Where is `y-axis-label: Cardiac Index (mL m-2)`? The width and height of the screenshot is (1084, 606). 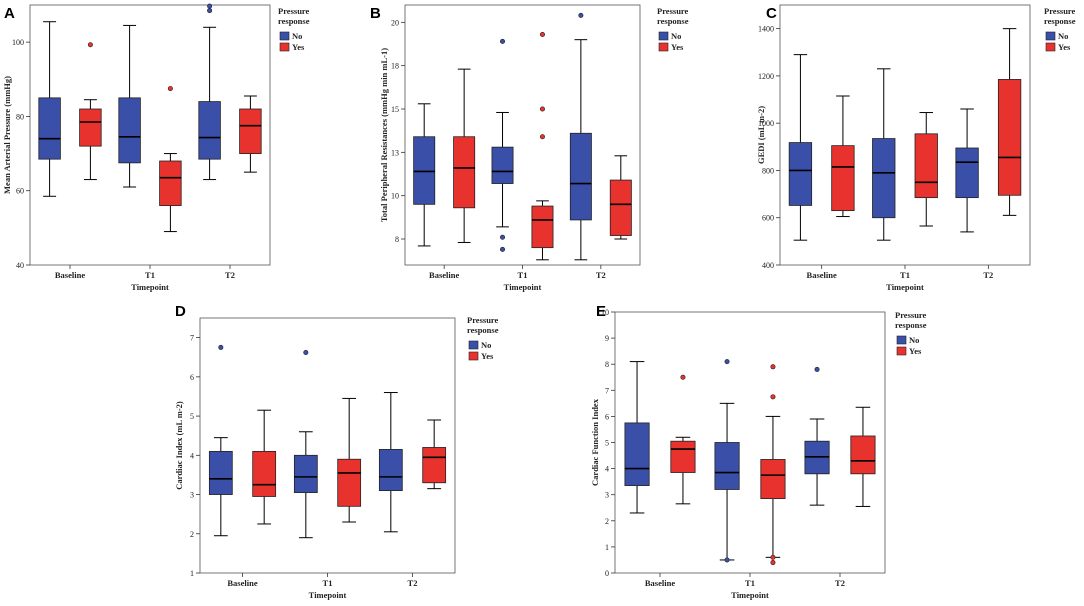
y-axis-label: Cardiac Index (mL m-2) is located at coordinates (179, 445).